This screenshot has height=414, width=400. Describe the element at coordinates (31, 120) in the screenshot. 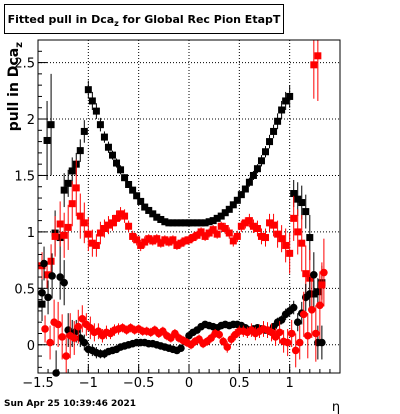

I see `y-tick-label: 2` at that location.